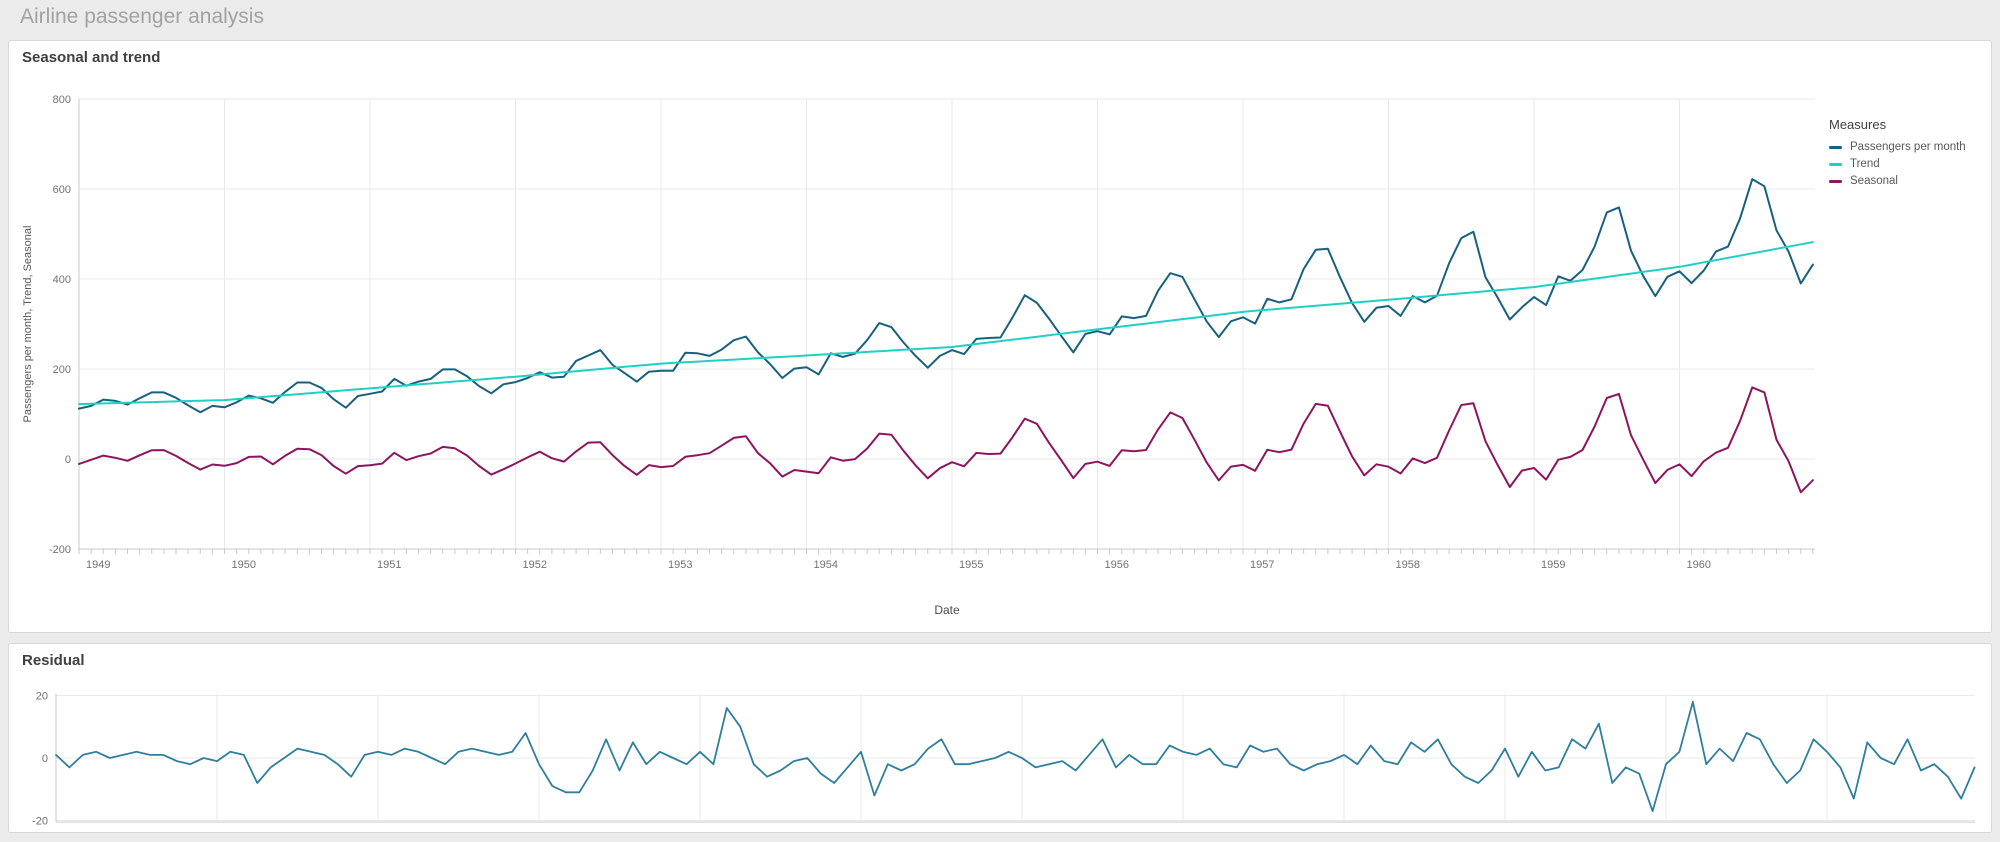 This screenshot has height=842, width=2000. What do you see at coordinates (971, 565) in the screenshot?
I see `x-tick-label-1955: 1955` at bounding box center [971, 565].